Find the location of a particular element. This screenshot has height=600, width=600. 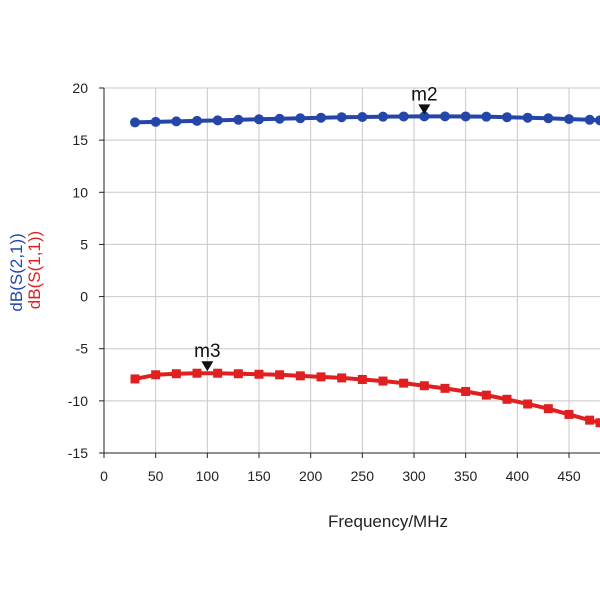

y-tick-label: 10 is located at coordinates (80, 192).